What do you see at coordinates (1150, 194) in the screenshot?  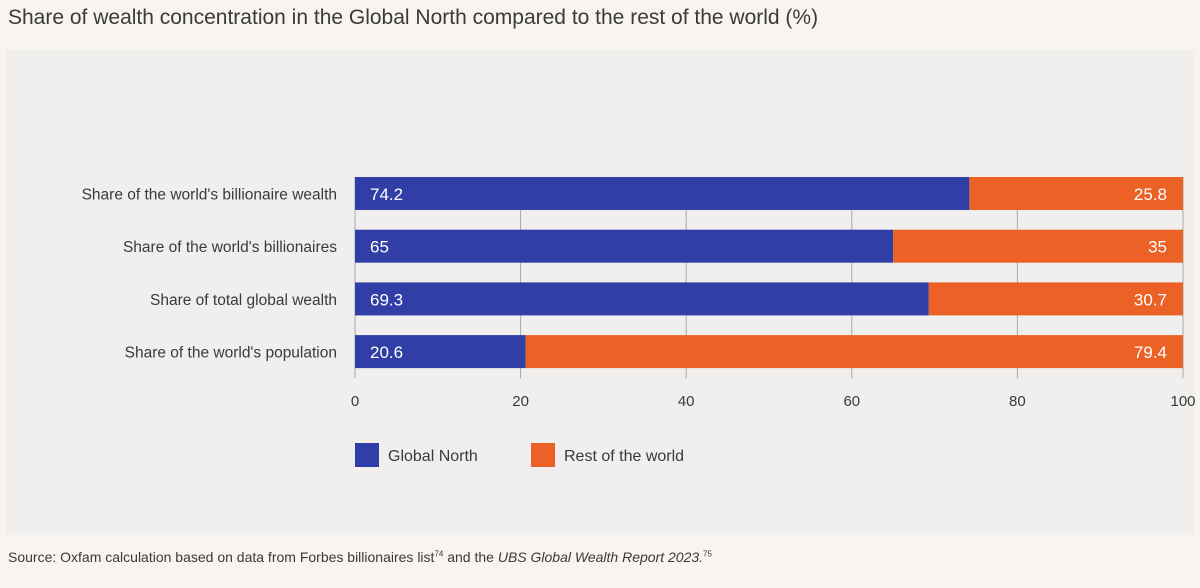 I see `data-label: 25.8` at bounding box center [1150, 194].